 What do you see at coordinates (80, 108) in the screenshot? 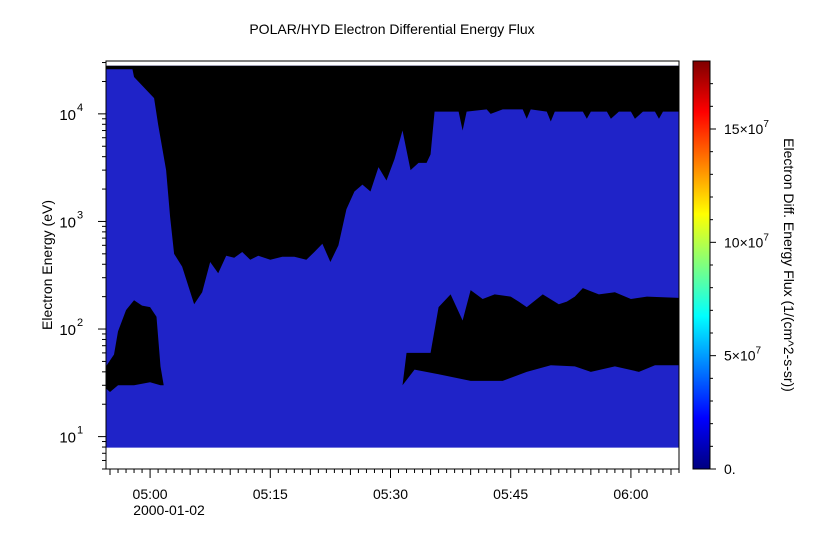
I see `y-tick-exponent: 4` at bounding box center [80, 108].